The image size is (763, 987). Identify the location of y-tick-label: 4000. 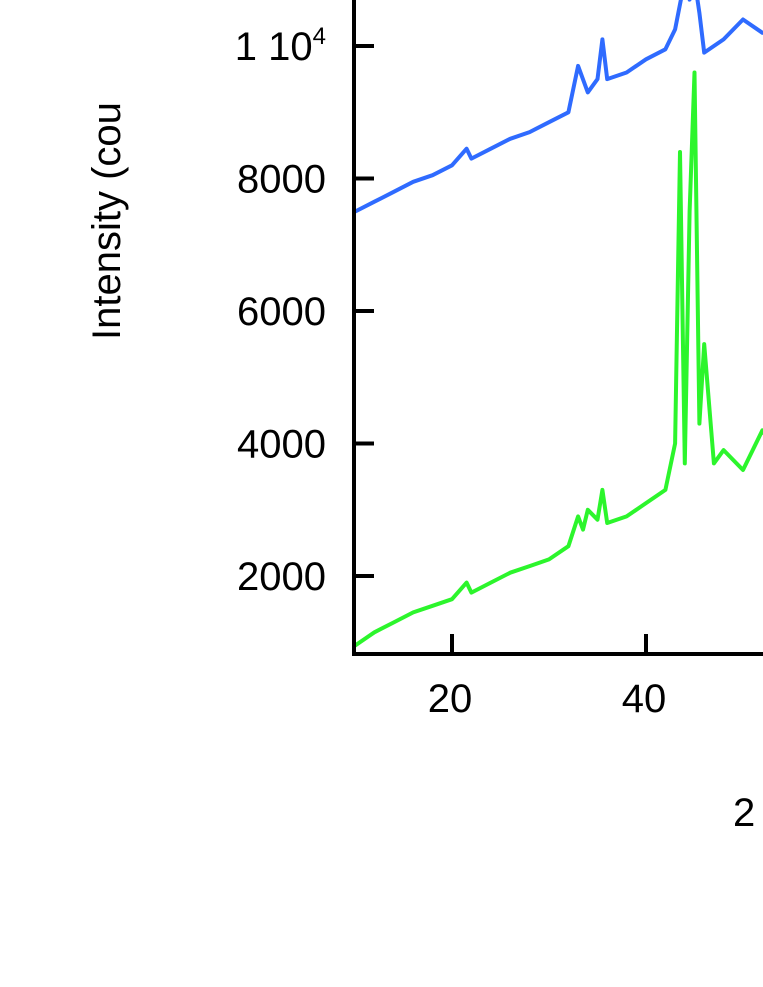
(281, 445).